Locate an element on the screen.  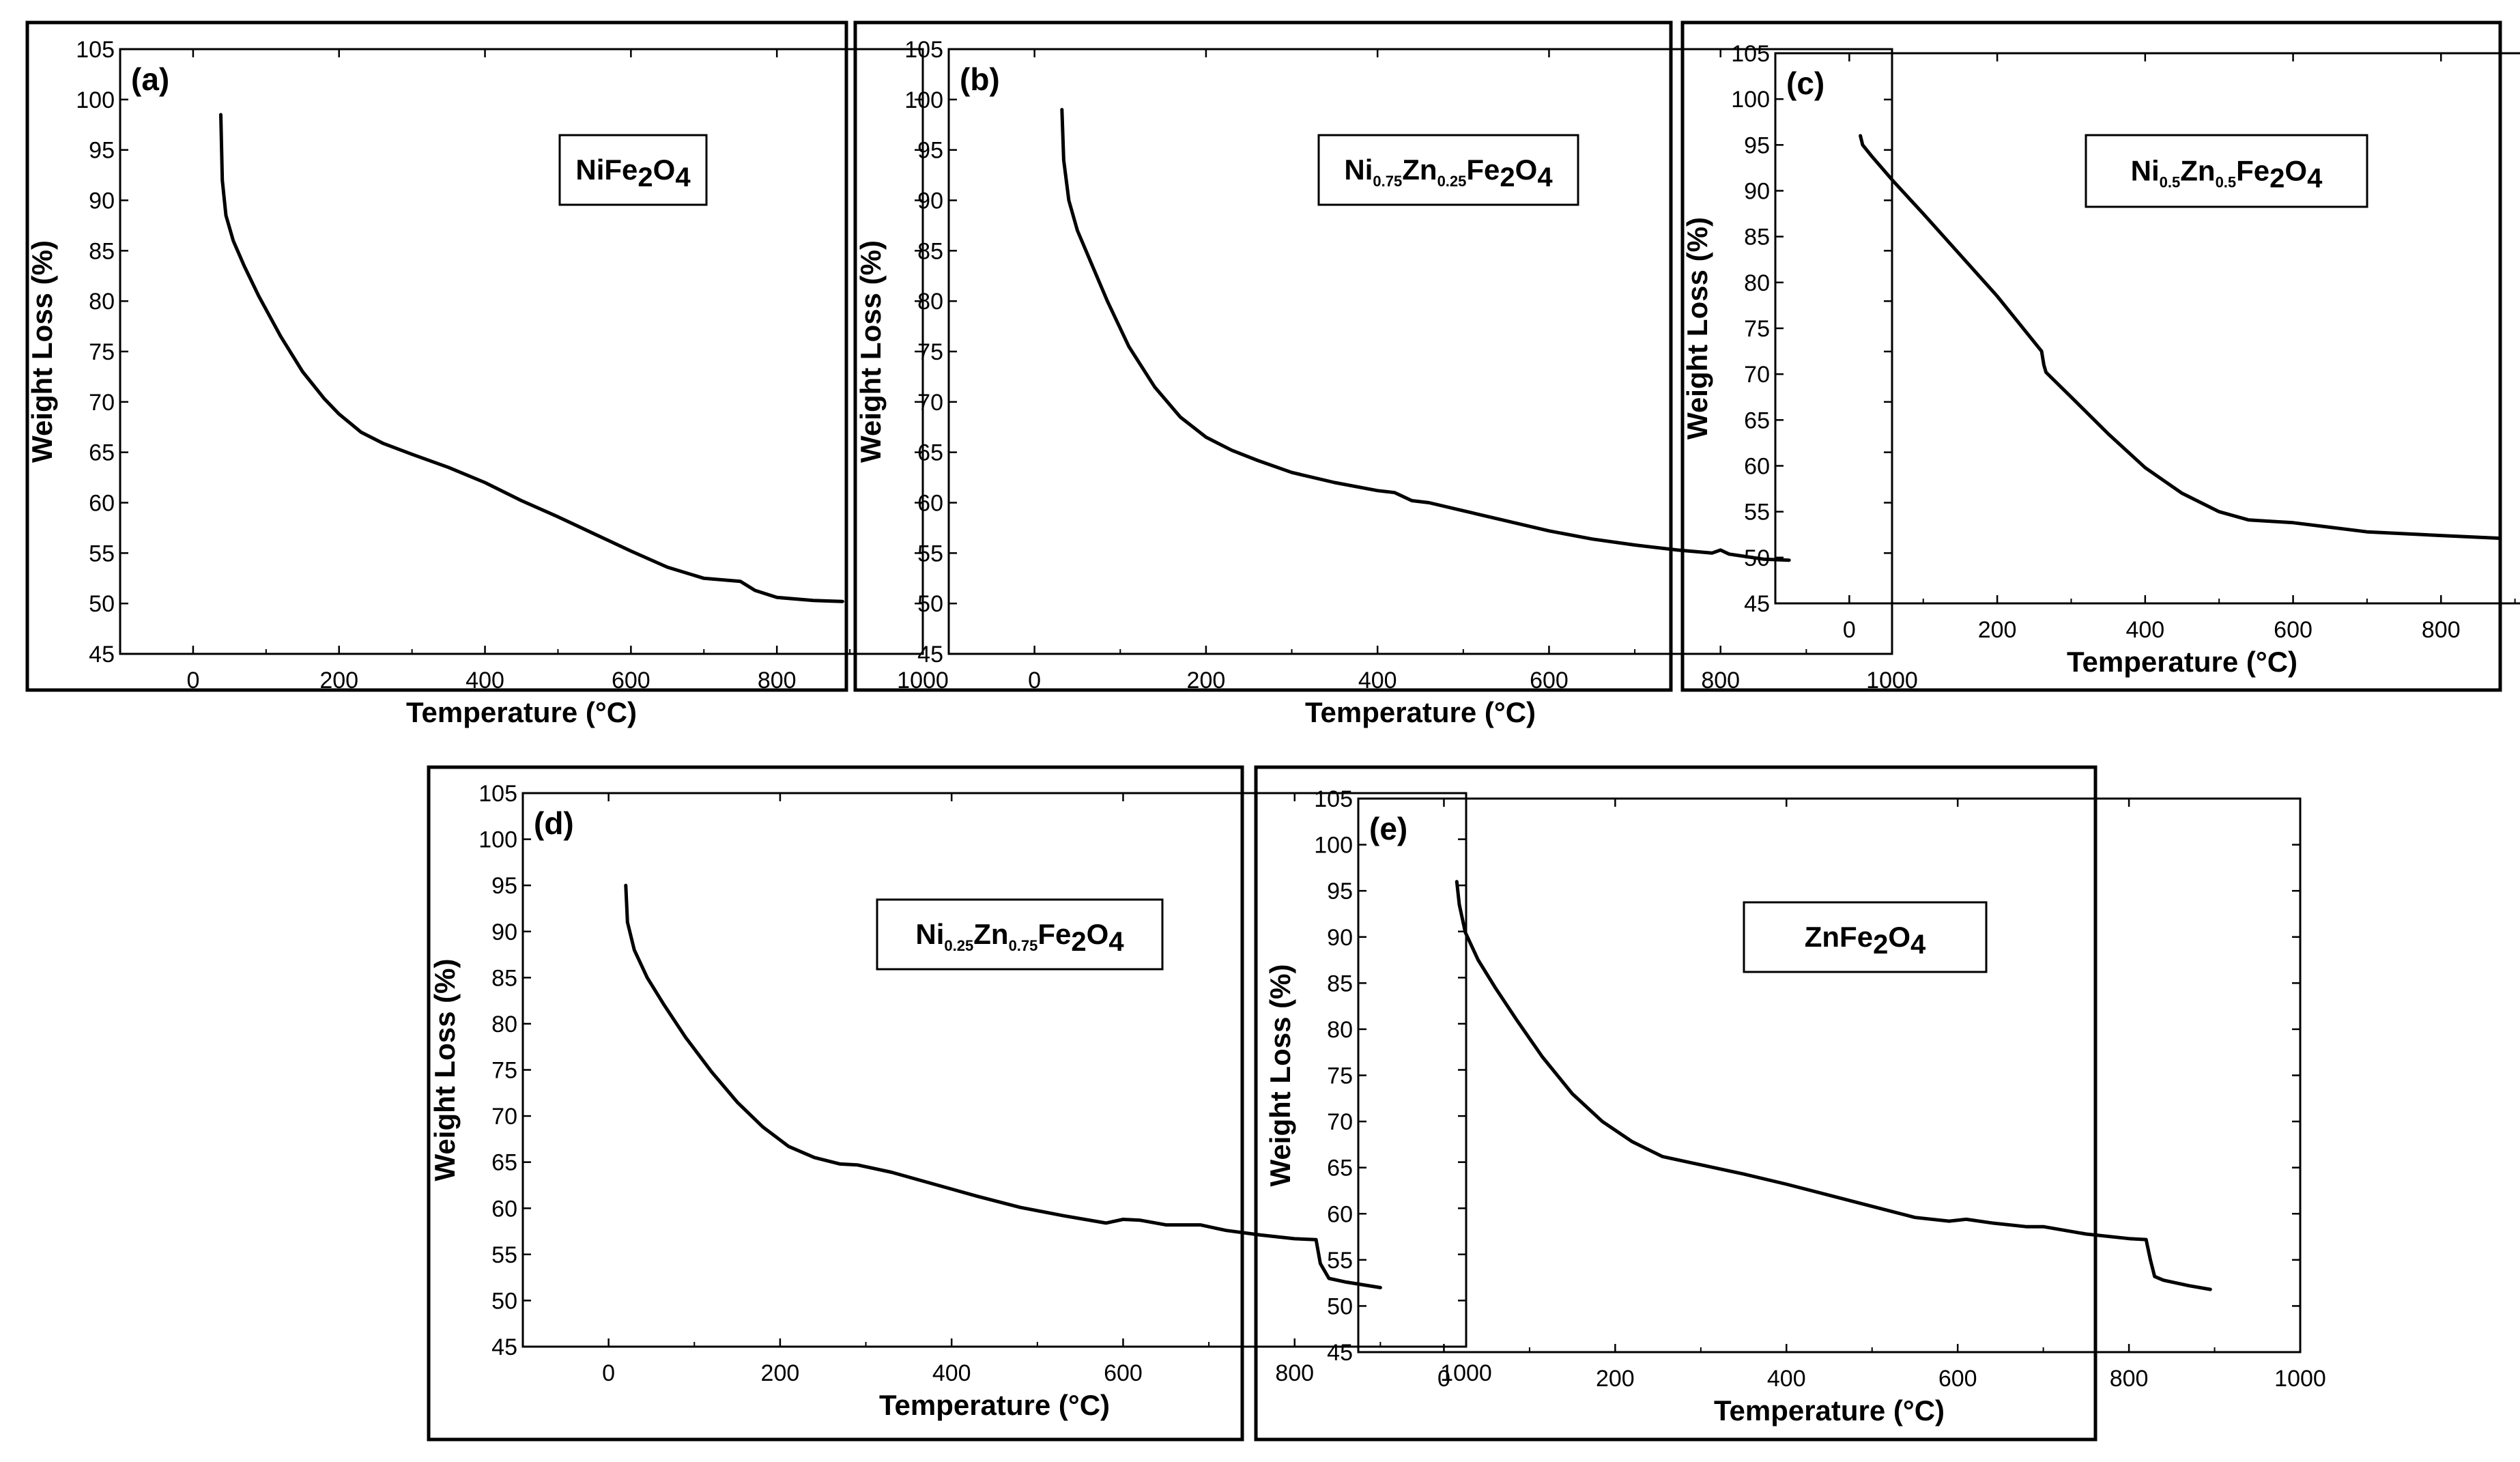
panel-frame is located at coordinates (1263, 356).